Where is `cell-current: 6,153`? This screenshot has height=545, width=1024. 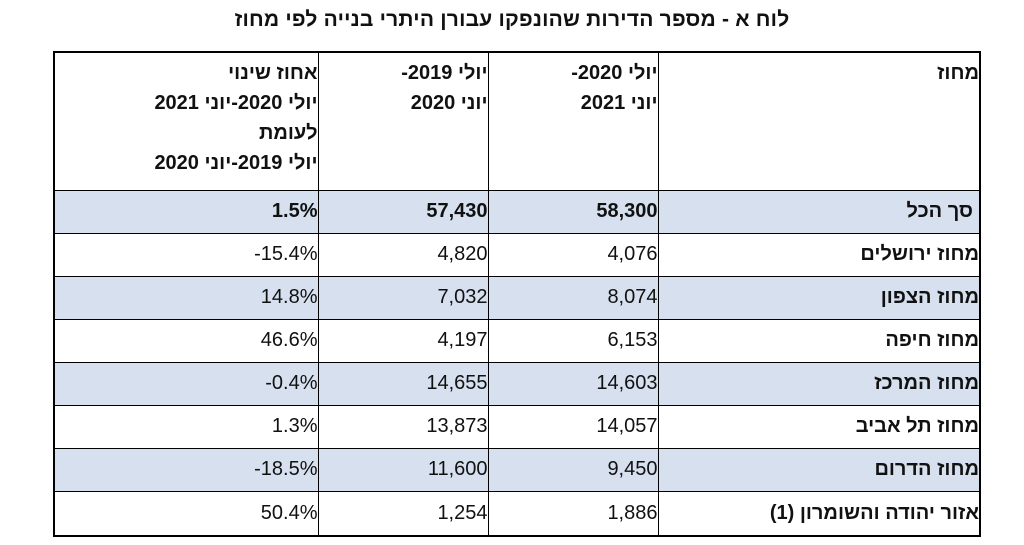 cell-current: 6,153 is located at coordinates (573, 340).